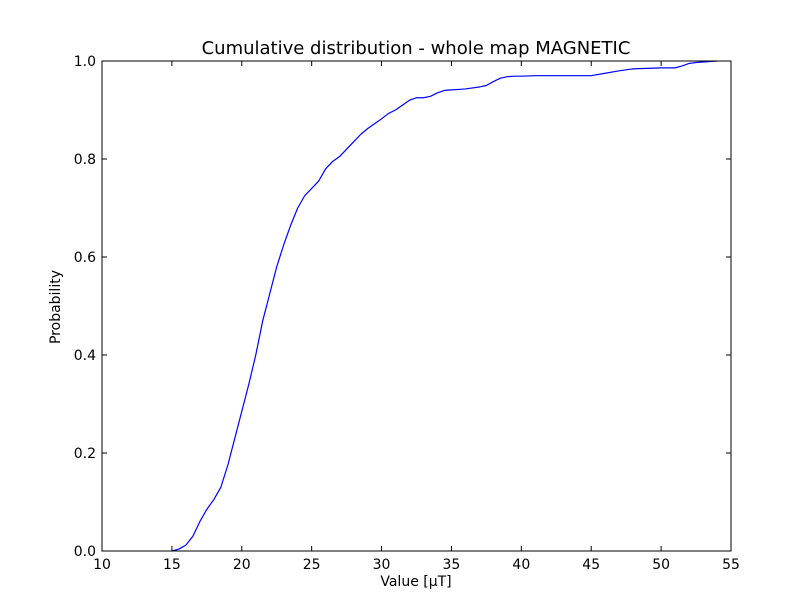 The width and height of the screenshot is (812, 612). Describe the element at coordinates (731, 565) in the screenshot. I see `x-tick-label: 55` at that location.